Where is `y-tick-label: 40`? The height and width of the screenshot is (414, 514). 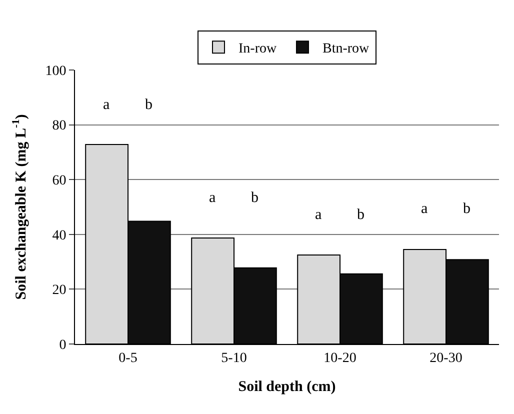 y-tick-label: 40 is located at coordinates (59, 236).